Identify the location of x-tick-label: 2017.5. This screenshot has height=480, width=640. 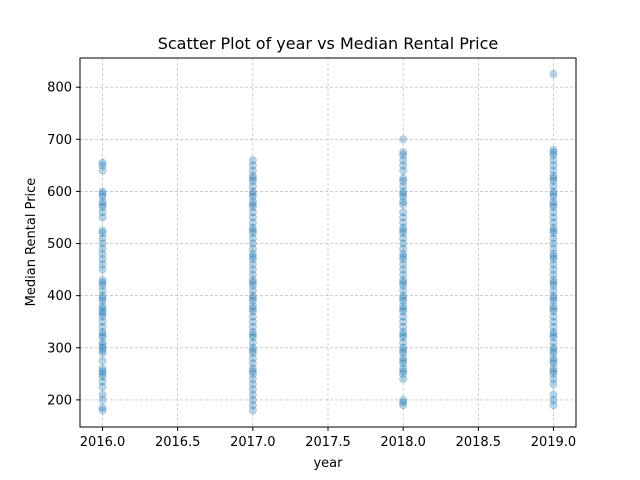
(328, 442).